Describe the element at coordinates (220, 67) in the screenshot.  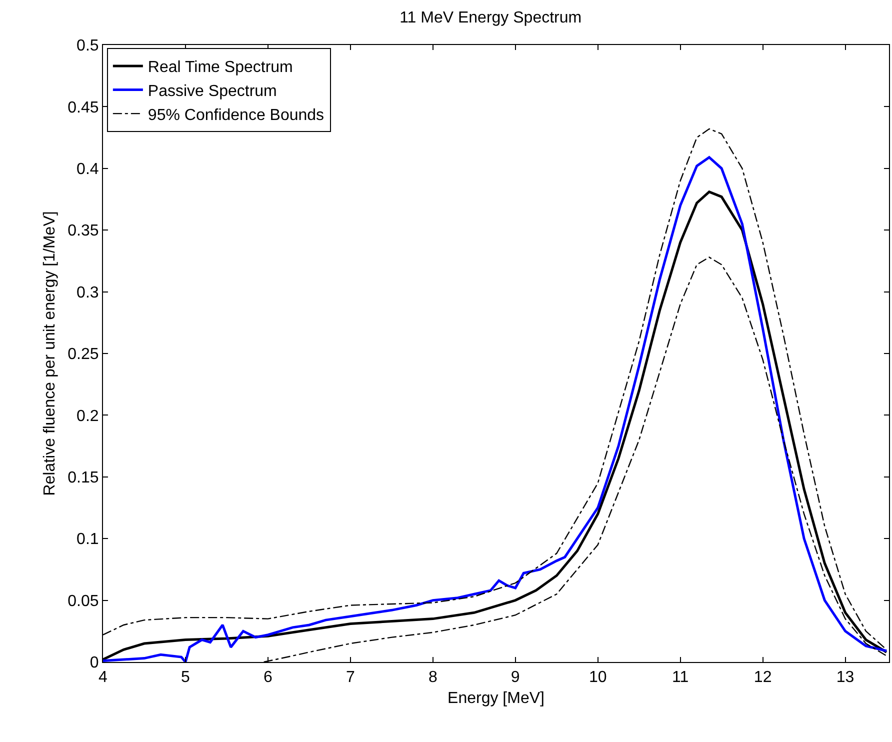
I see `legend-label: Real Time Spectrum` at that location.